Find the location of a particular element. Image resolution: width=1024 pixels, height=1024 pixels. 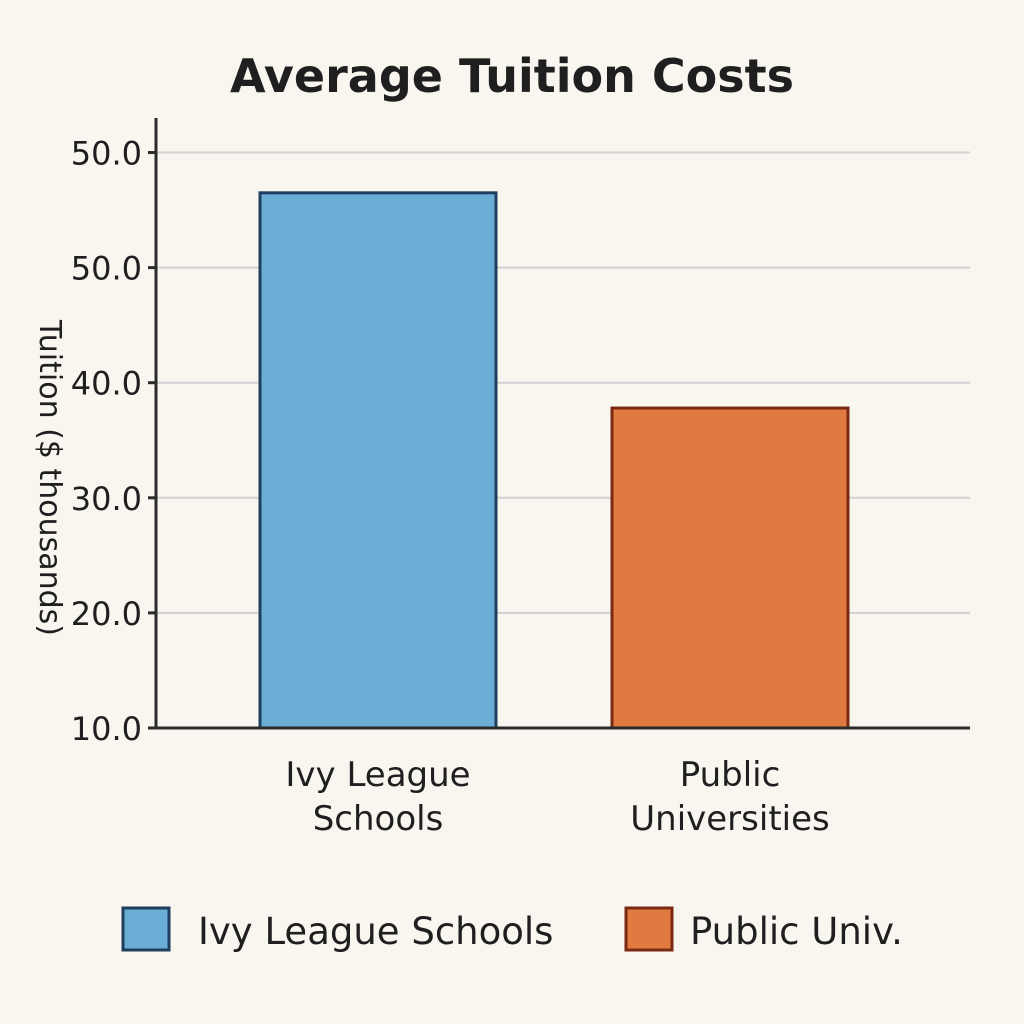

legend-label: Public Univ. is located at coordinates (796, 931).